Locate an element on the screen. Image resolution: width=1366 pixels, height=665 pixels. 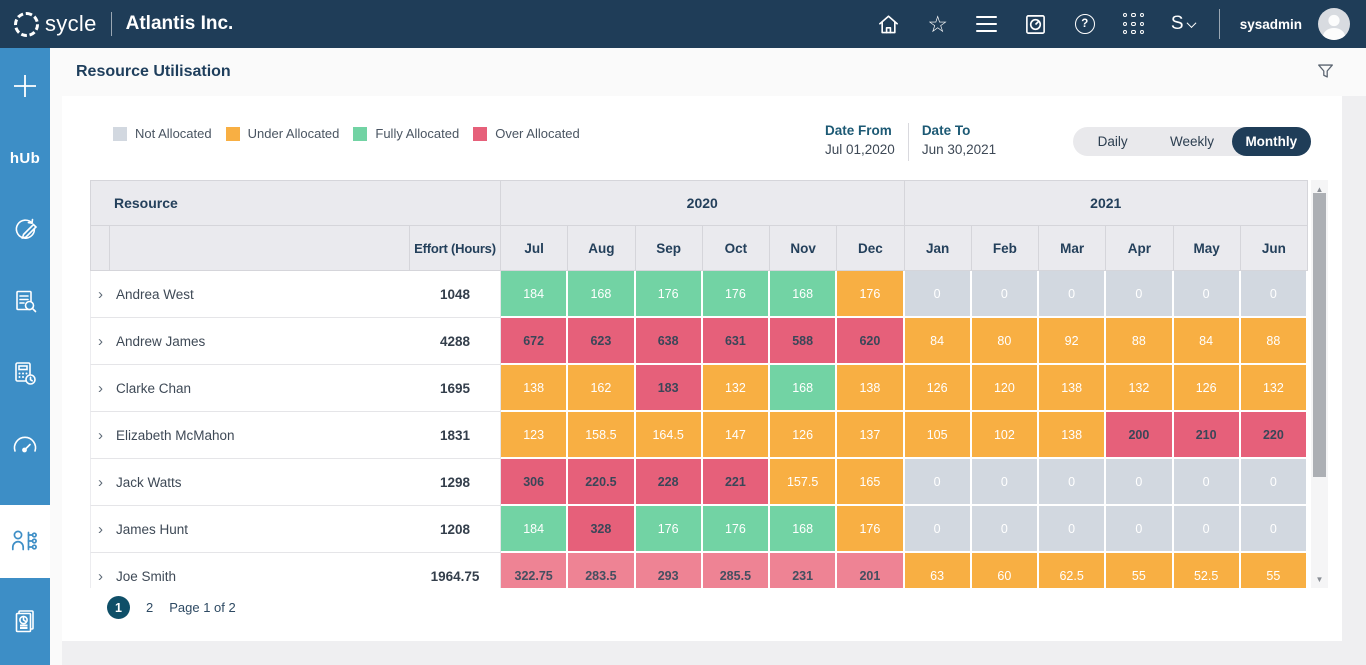
resource-row-name: › Andrew James is located at coordinates (250, 341).